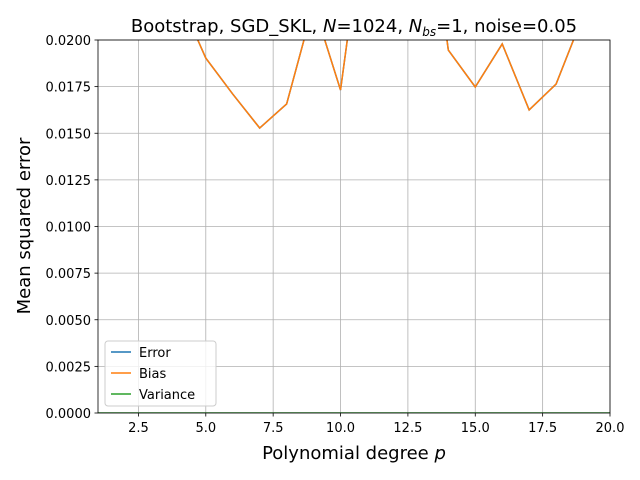  What do you see at coordinates (354, 453) in the screenshot?
I see `x-axis-label: Polynomial degree p` at bounding box center [354, 453].